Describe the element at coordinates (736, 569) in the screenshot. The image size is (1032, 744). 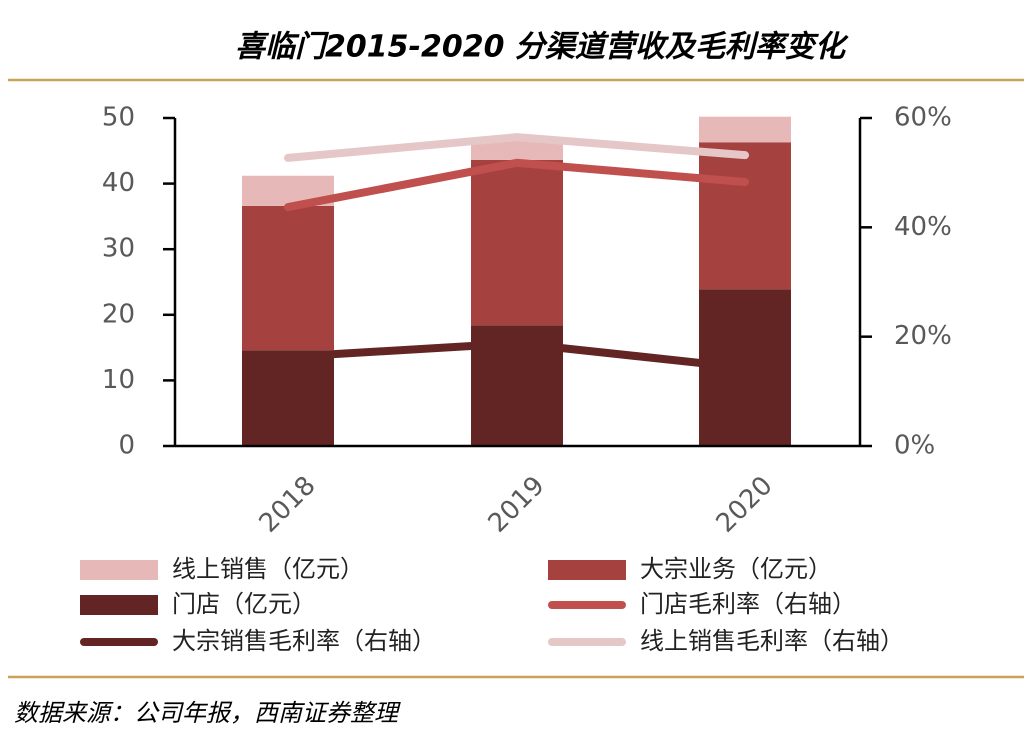
I see `legend-label: 大宗业务（亿元）` at that location.